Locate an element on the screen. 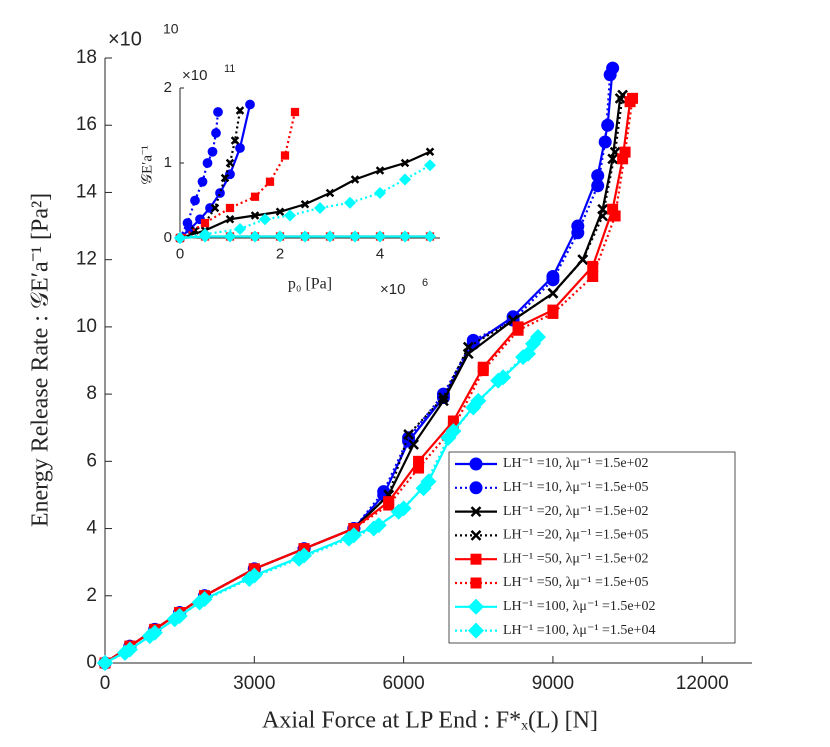 This screenshot has width=830, height=747. legend-box is located at coordinates (592, 547).